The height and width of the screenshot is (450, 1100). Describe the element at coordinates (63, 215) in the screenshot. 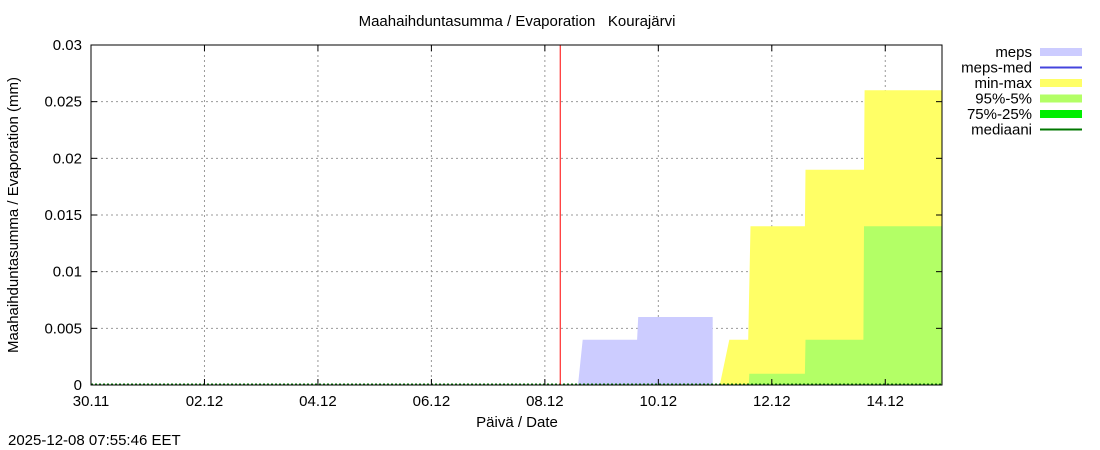

I see `y-tick-label: 0.015` at that location.